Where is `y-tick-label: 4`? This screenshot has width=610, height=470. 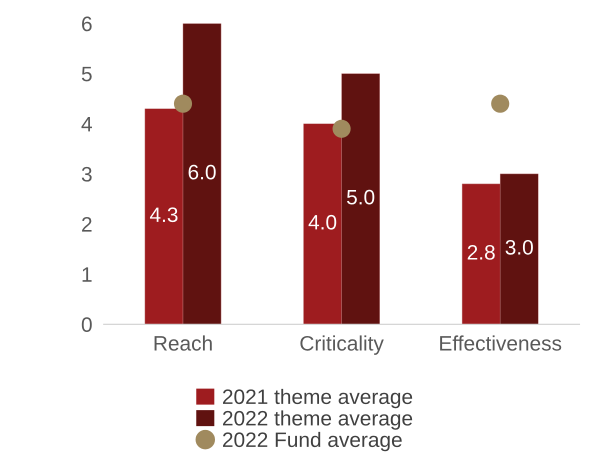 y-tick-label: 4 is located at coordinates (86, 124).